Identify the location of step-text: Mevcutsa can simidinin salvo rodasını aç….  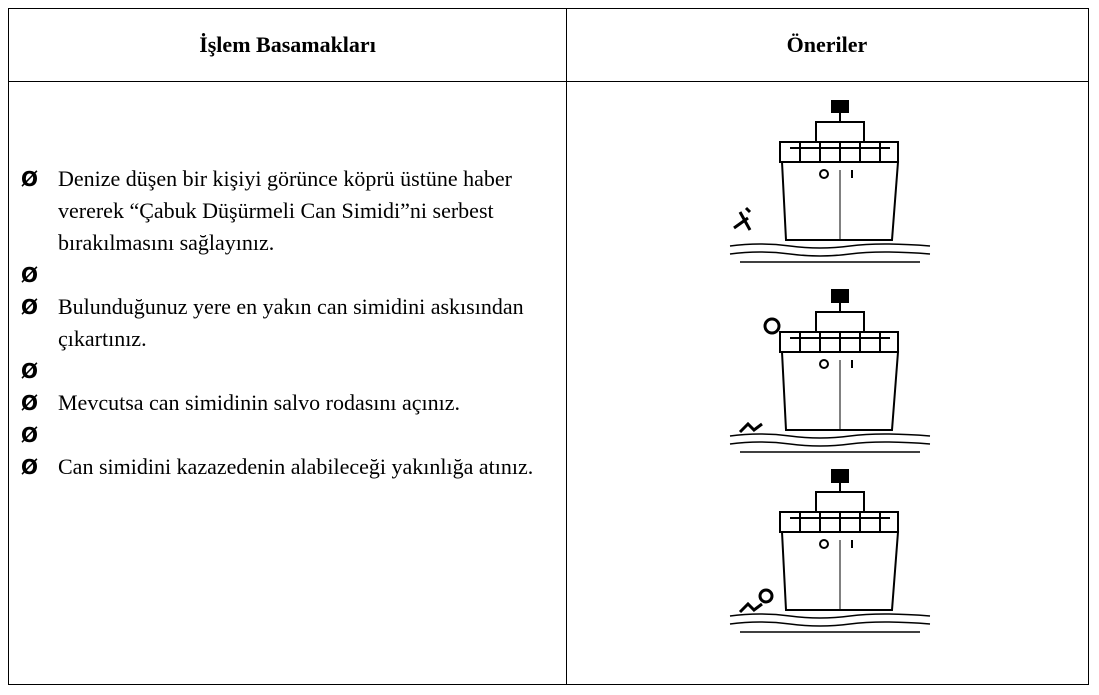
(259, 402).